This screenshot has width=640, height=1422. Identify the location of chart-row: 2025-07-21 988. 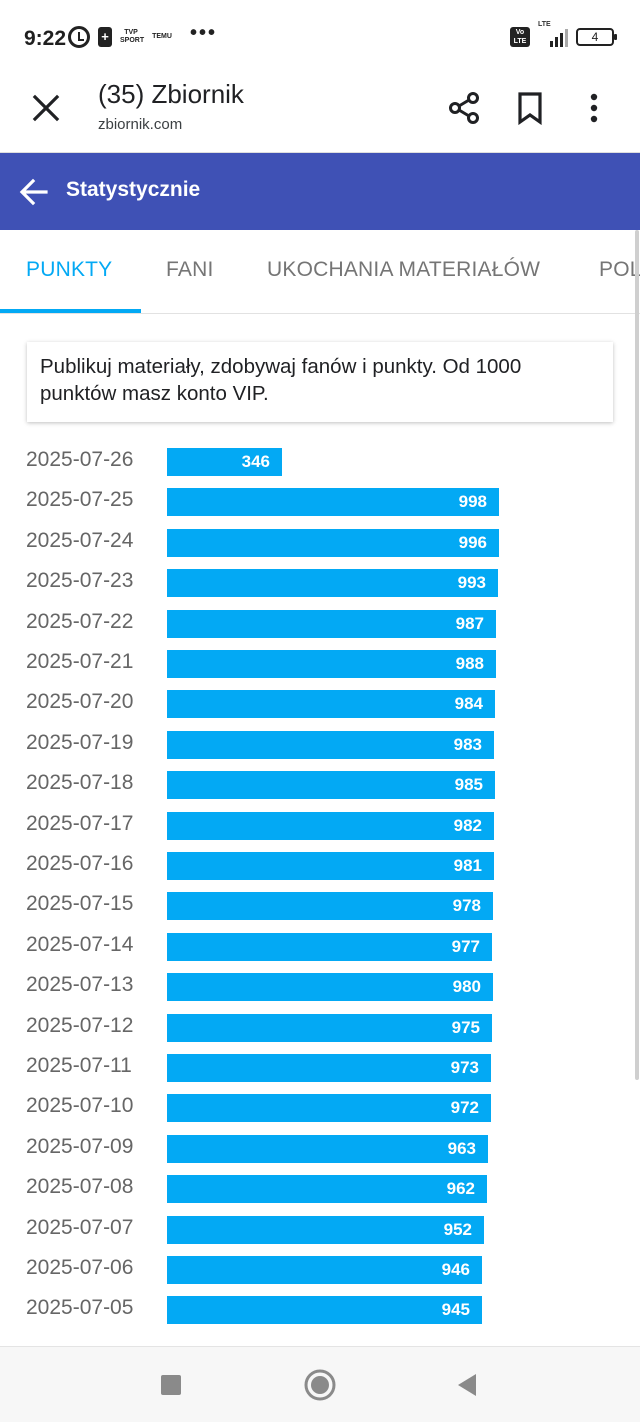
(320, 663).